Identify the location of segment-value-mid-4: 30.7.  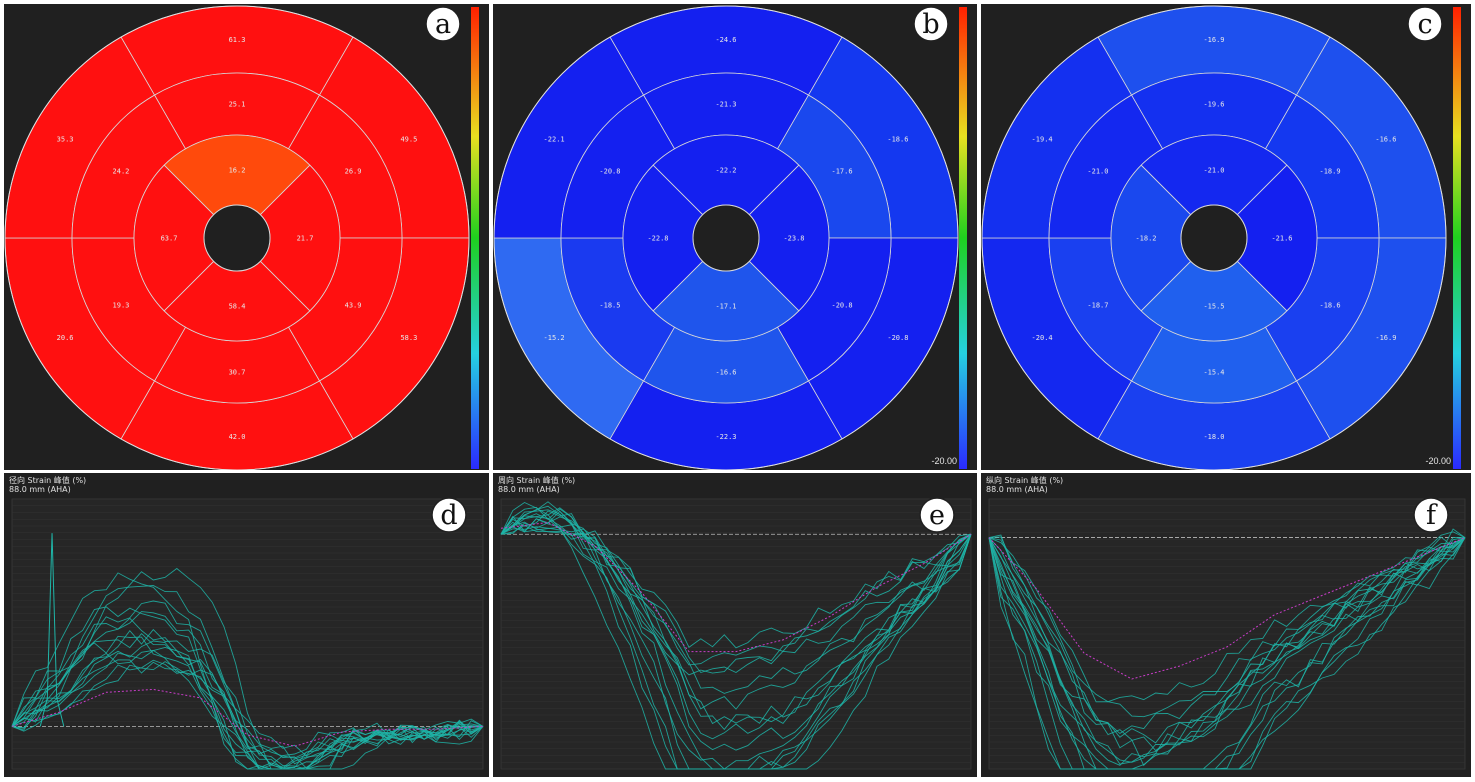
(237, 373).